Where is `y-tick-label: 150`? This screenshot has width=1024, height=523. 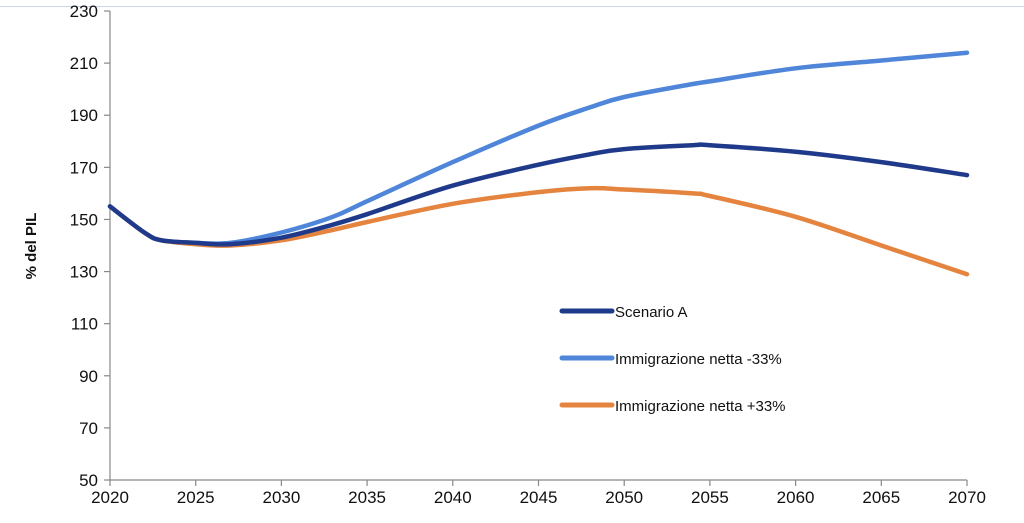
y-tick-label: 150 is located at coordinates (84, 219).